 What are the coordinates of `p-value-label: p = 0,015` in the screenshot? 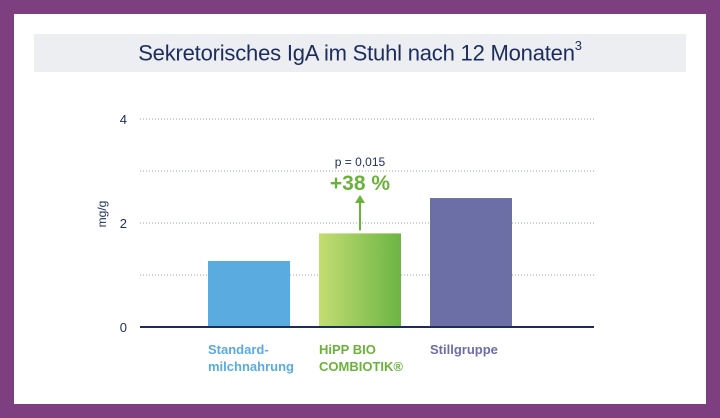 It's located at (360, 162).